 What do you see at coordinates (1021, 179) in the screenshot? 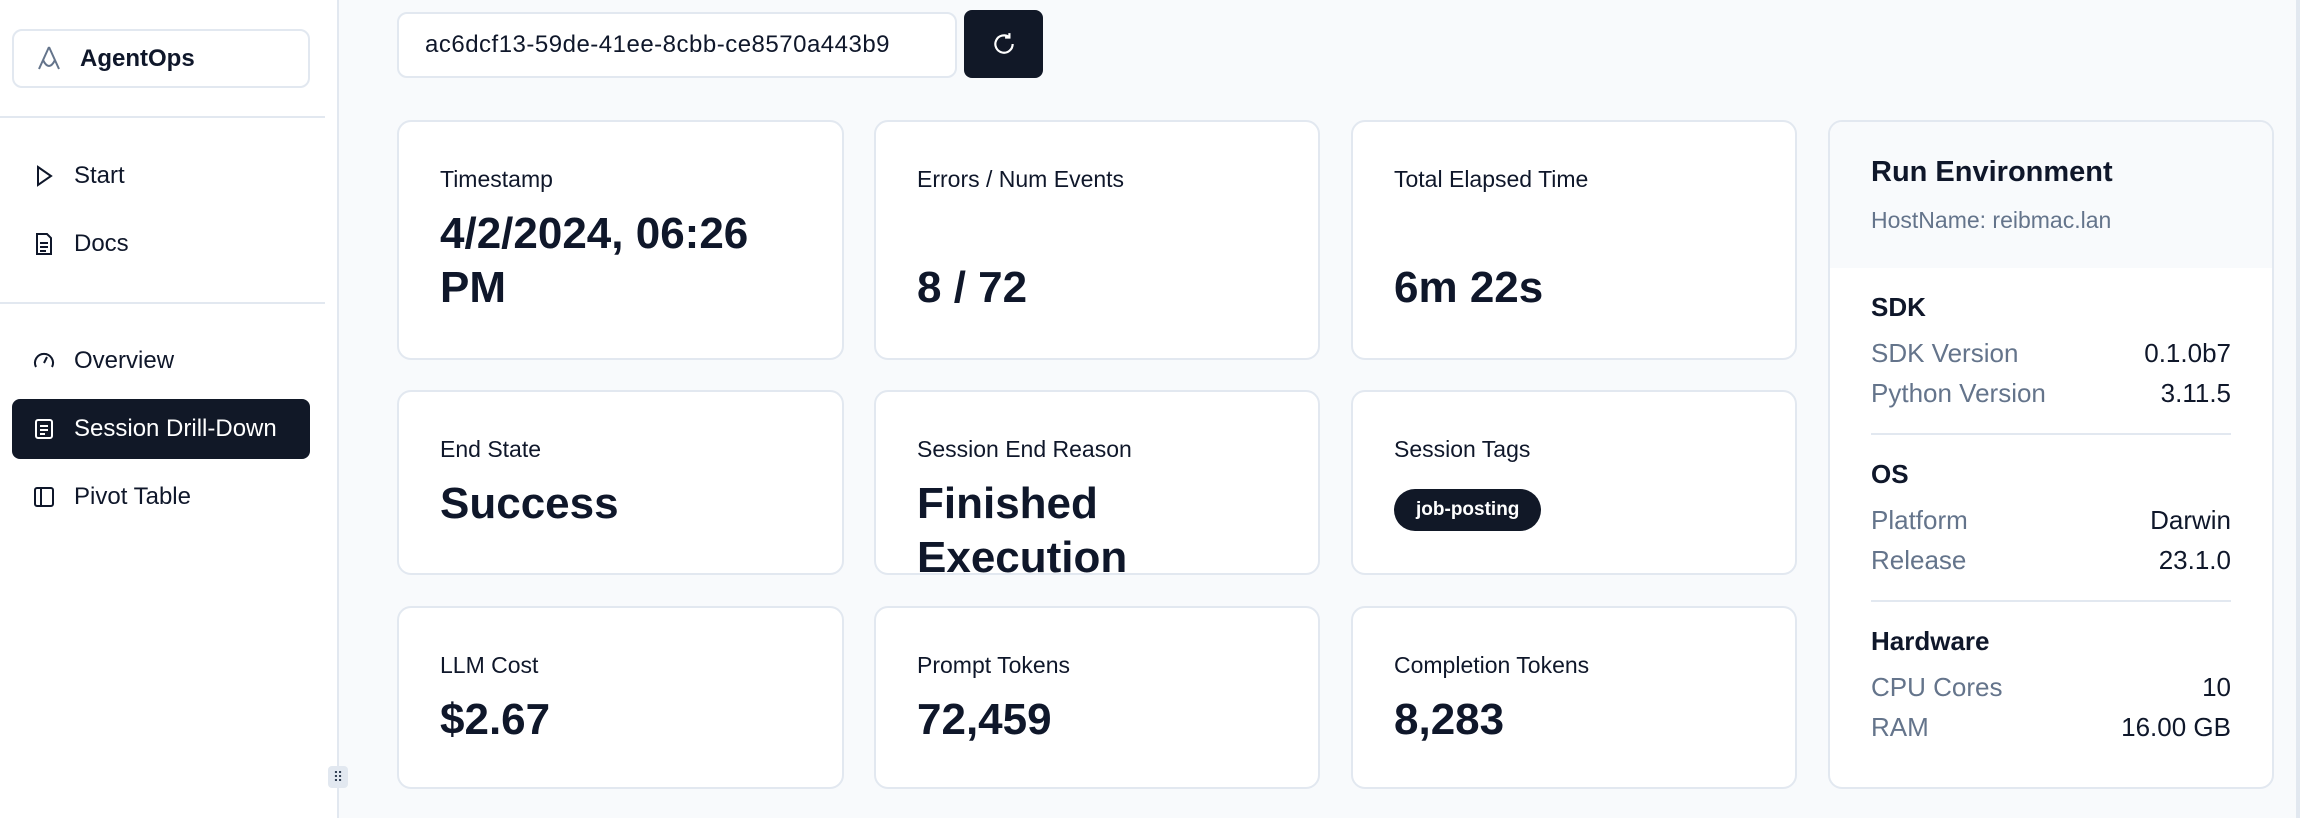
I see `card-label: Errors / Num Events` at bounding box center [1021, 179].